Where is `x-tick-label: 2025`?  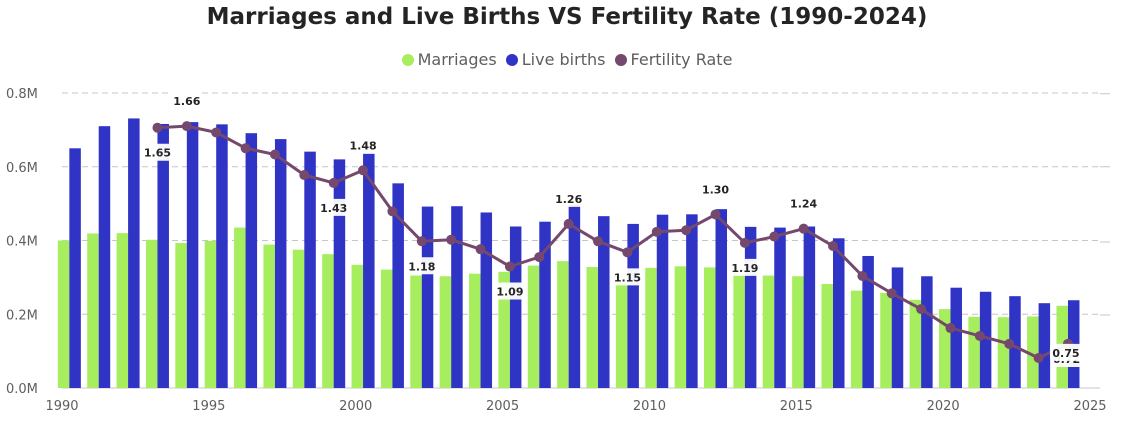
x-tick-label: 2025 is located at coordinates (1089, 406).